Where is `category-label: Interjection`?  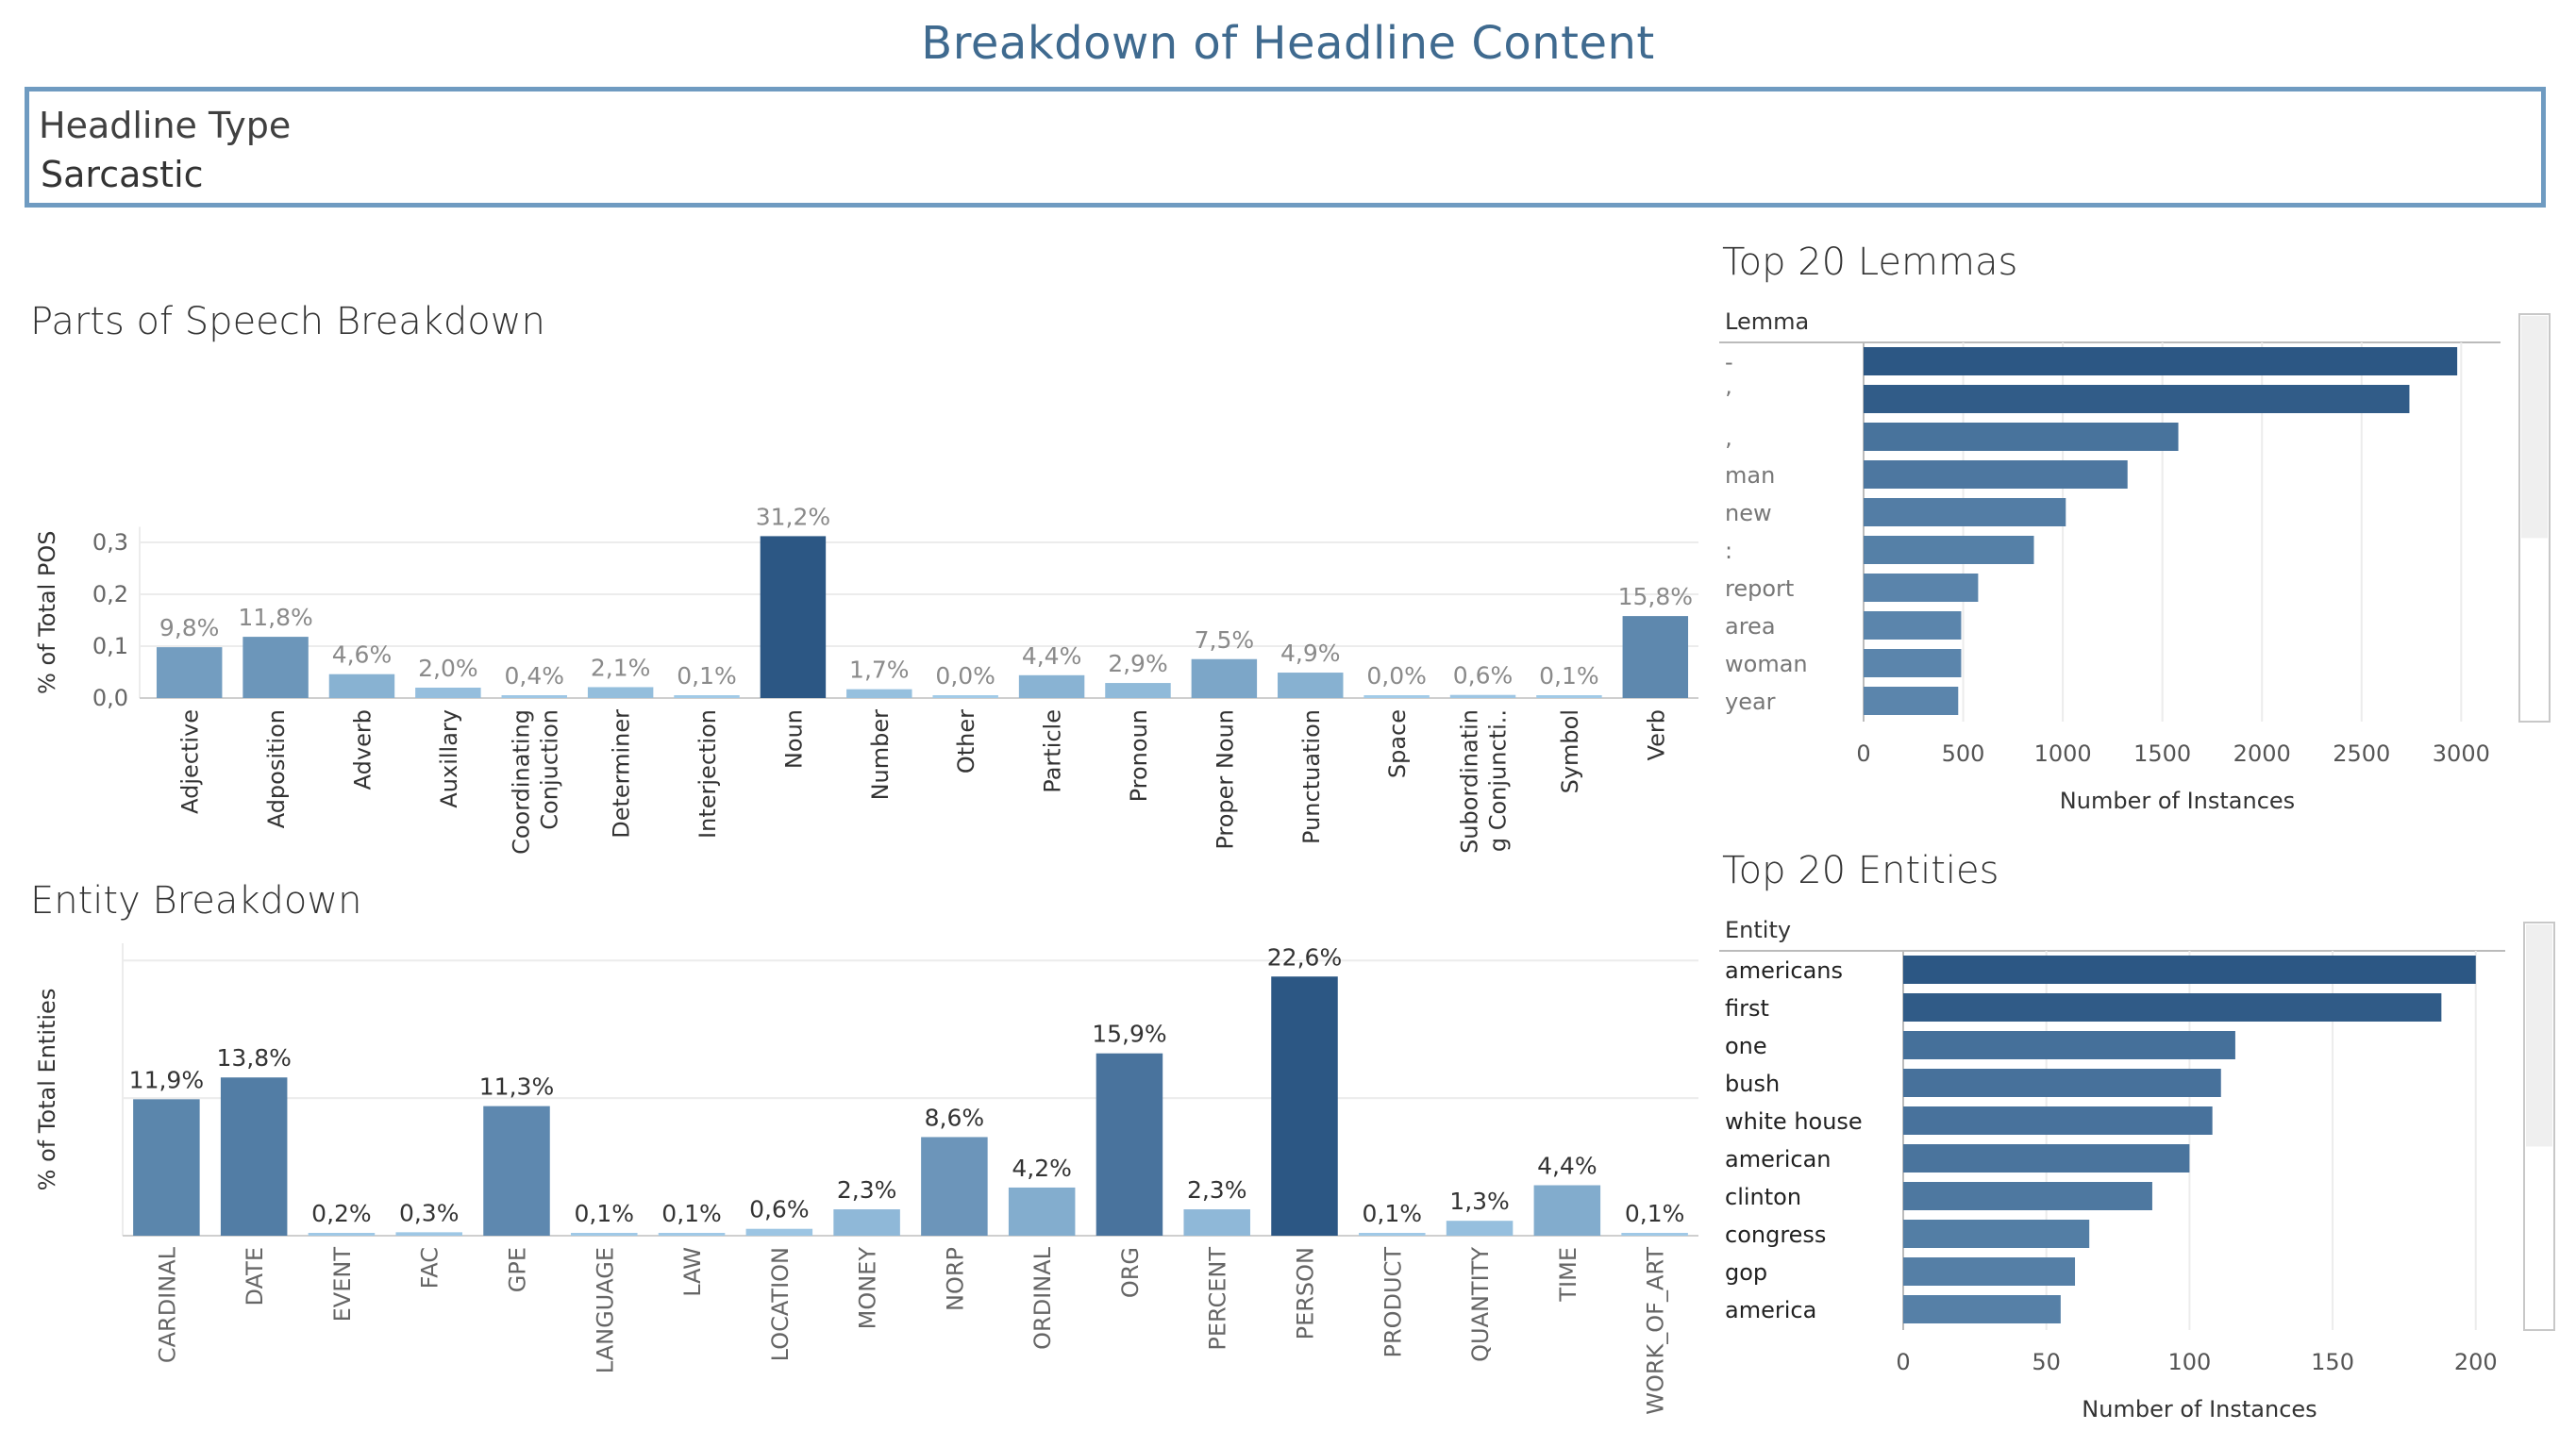
category-label: Interjection is located at coordinates (707, 774).